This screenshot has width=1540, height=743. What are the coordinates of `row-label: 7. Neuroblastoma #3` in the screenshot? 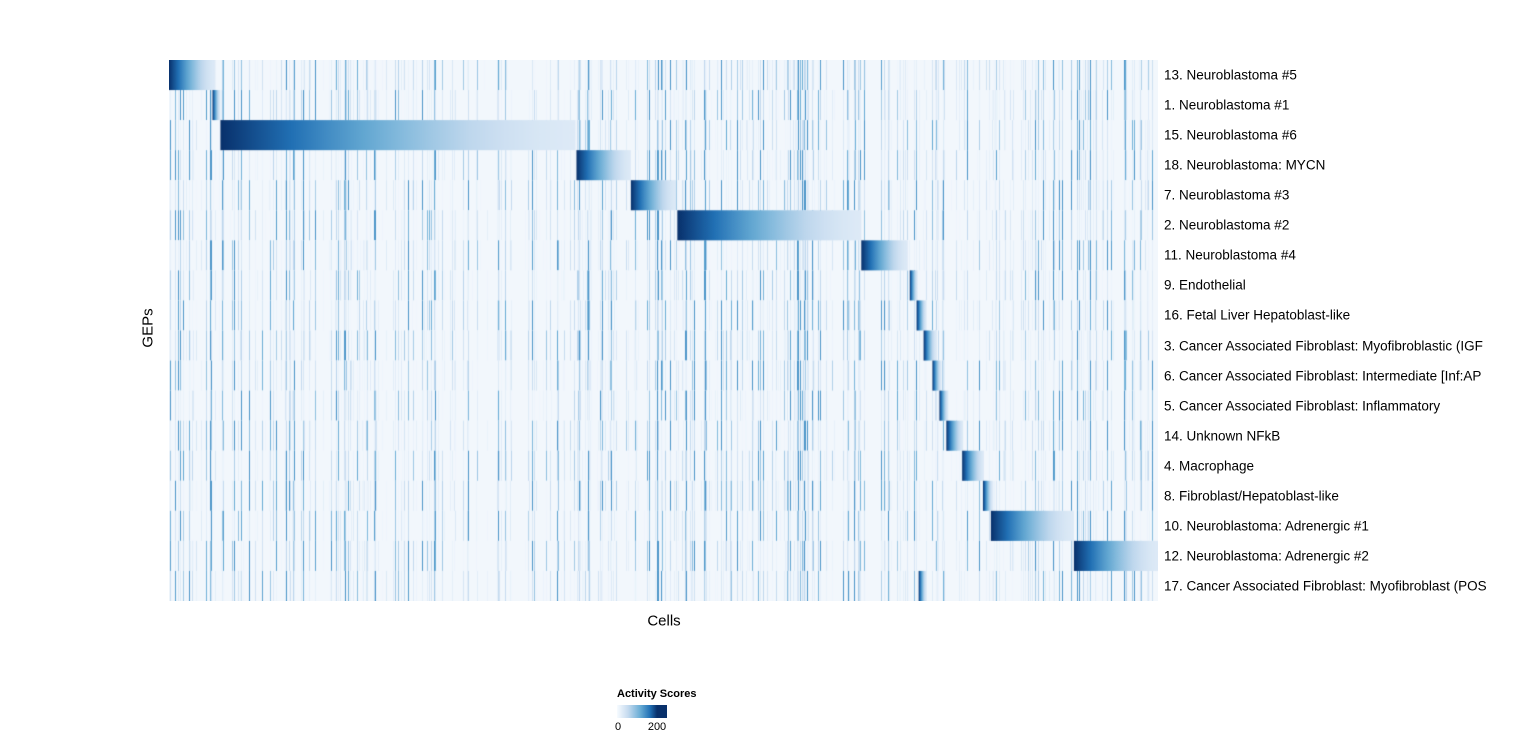 It's located at (1227, 195).